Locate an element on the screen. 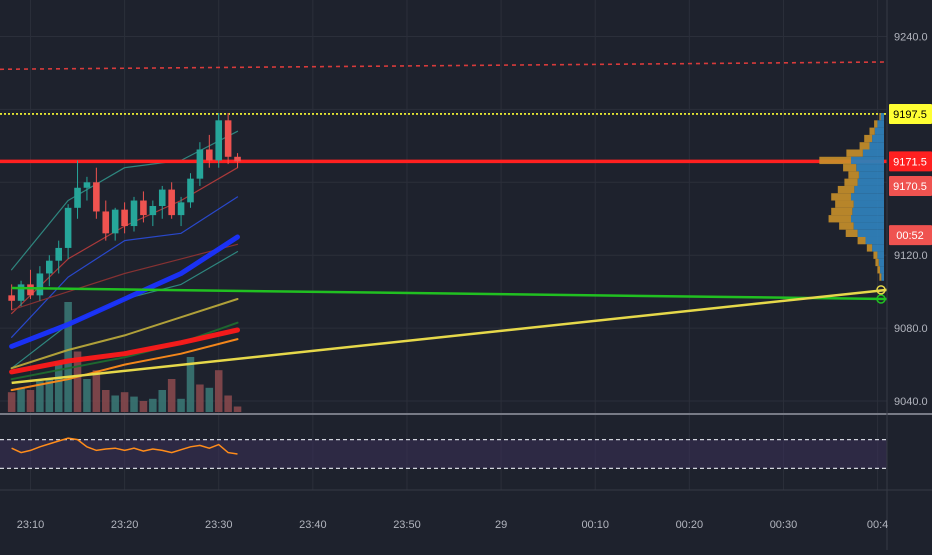 The image size is (932, 555). volume-profile is located at coordinates (851, 197).